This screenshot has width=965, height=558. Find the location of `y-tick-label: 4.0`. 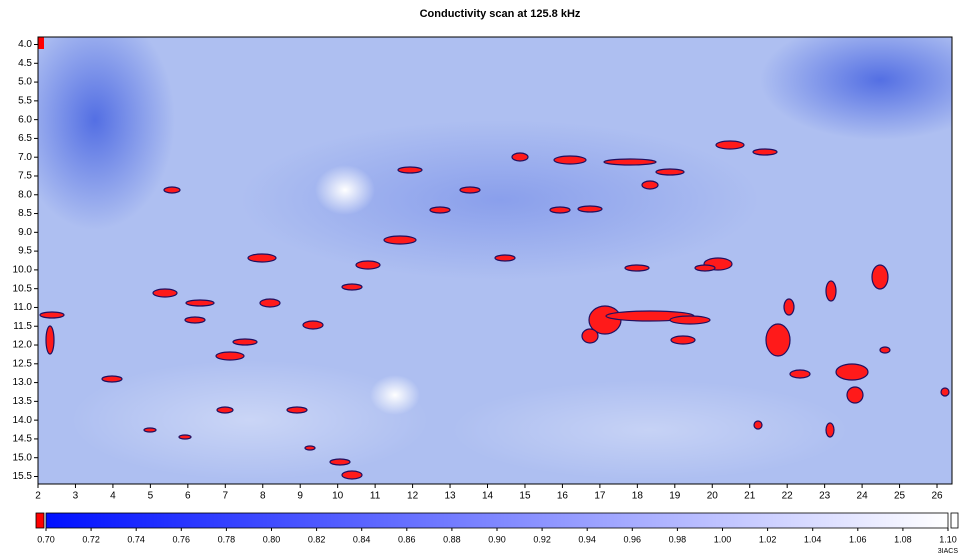

y-tick-label: 4.0 is located at coordinates (25, 44).